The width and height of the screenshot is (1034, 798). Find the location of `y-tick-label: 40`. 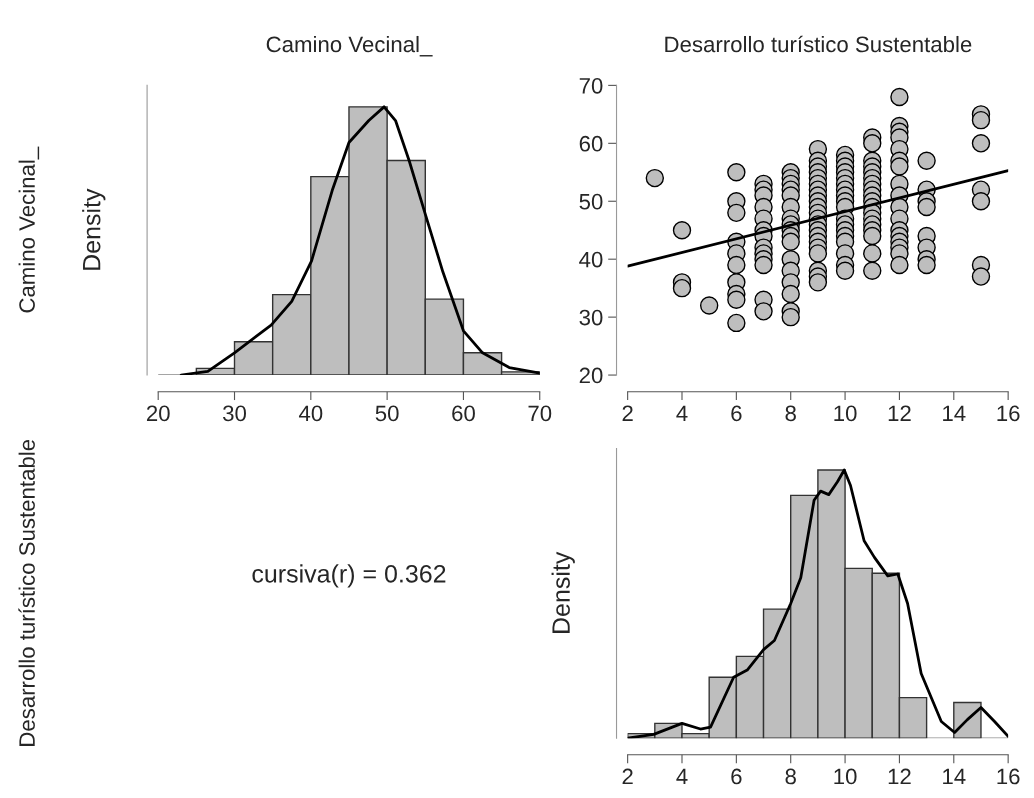

y-tick-label: 40 is located at coordinates (591, 259).